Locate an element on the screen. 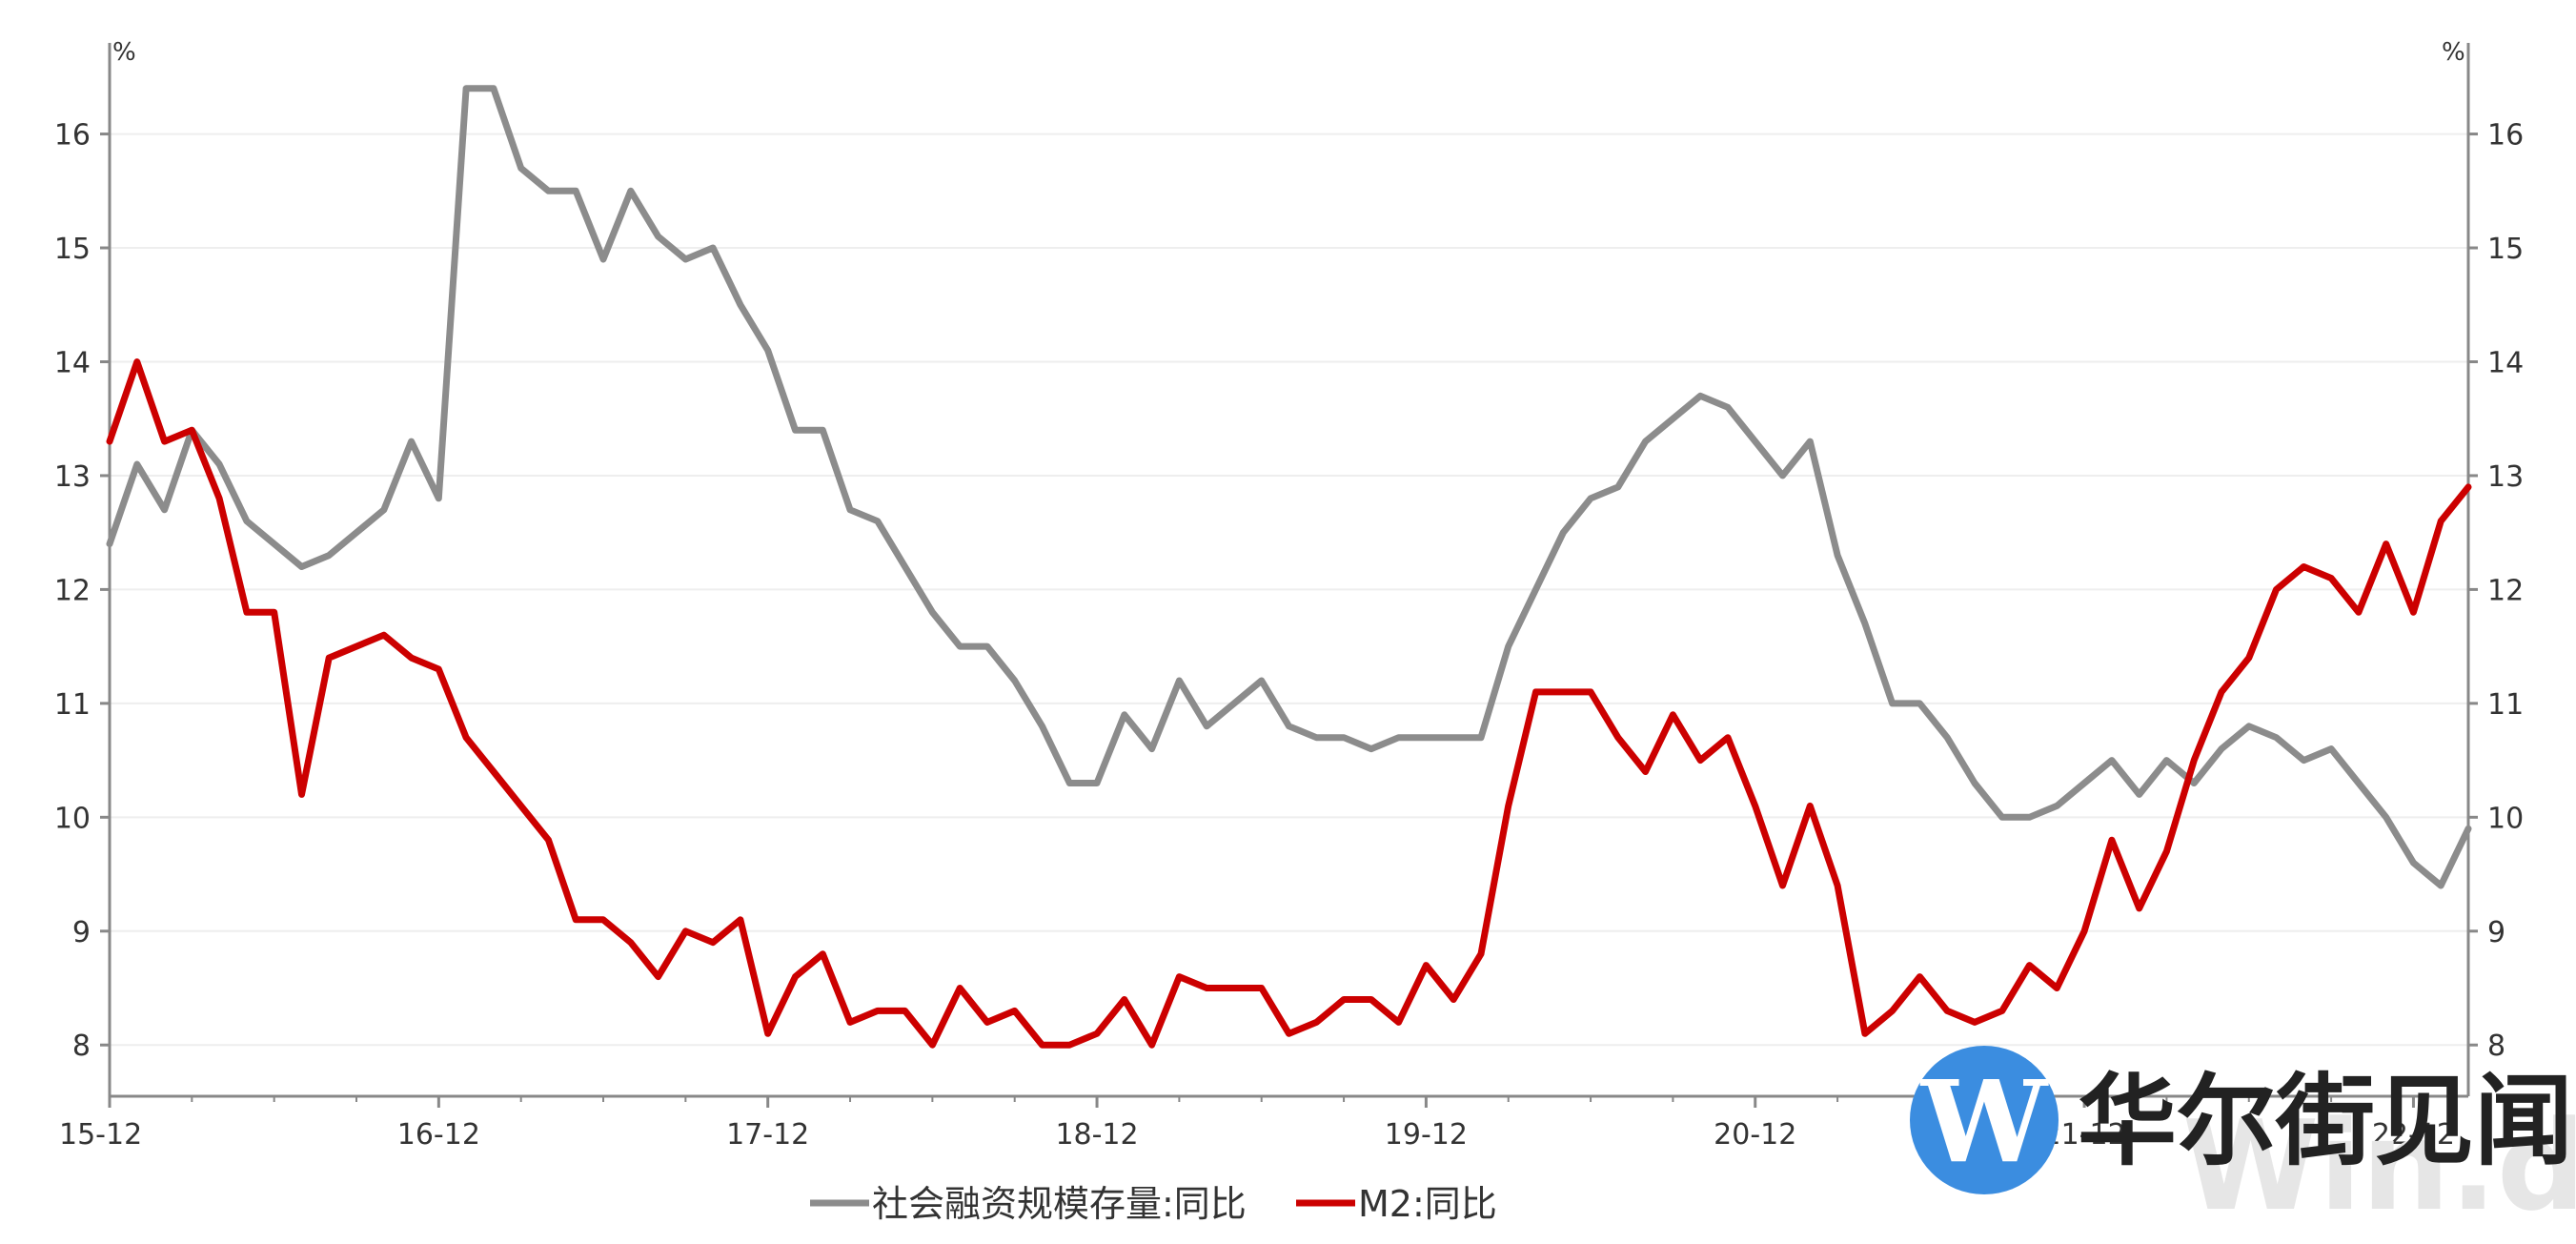 This screenshot has height=1244, width=2576. left-tick-label-11: 11 is located at coordinates (72, 705).